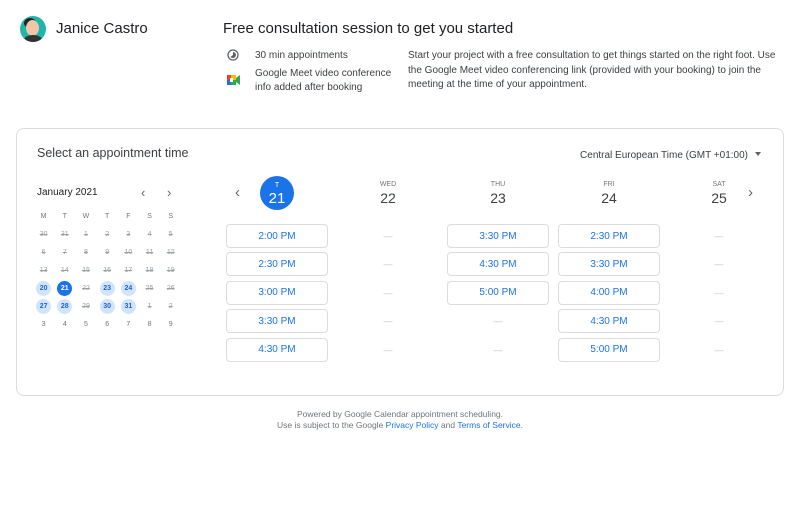 The width and height of the screenshot is (800, 516). Describe the element at coordinates (169, 192) in the screenshot. I see `next-month-button: ›` at that location.